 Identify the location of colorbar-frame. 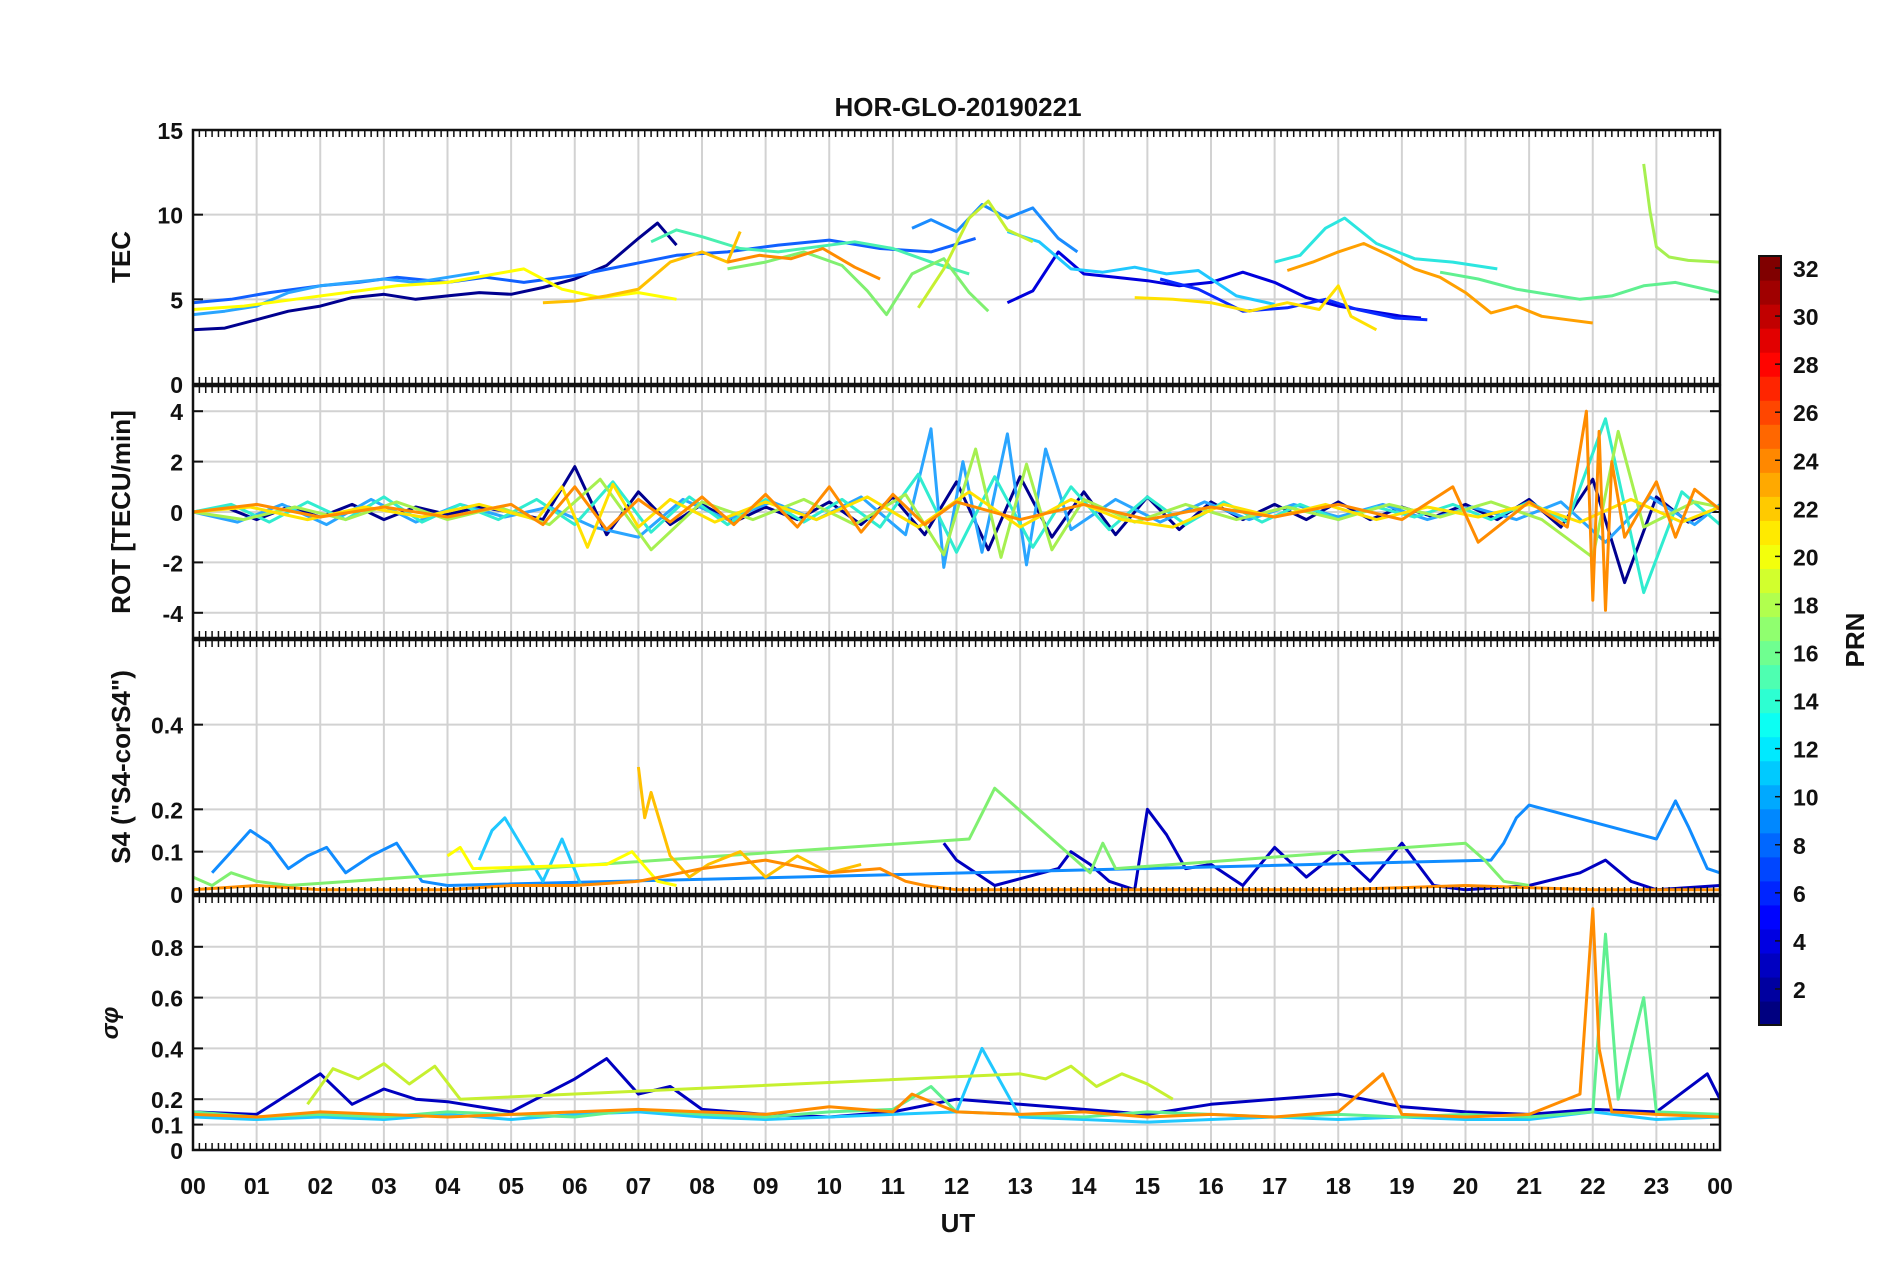
(1770, 640).